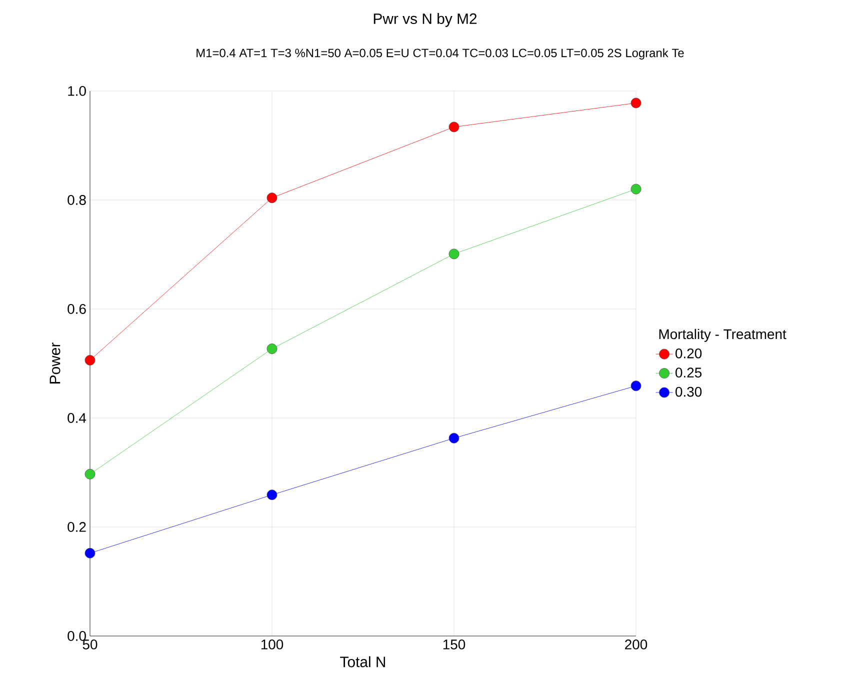 Image resolution: width=845 pixels, height=700 pixels. What do you see at coordinates (440, 54) in the screenshot?
I see `chart-subtitle: M1=0.4 AT=1 T=3 %N1=50 A=0.05 E=U CT=0.04 TC=0.03 LC=0.05 LT=0.05 2S Logrank Te` at bounding box center [440, 54].